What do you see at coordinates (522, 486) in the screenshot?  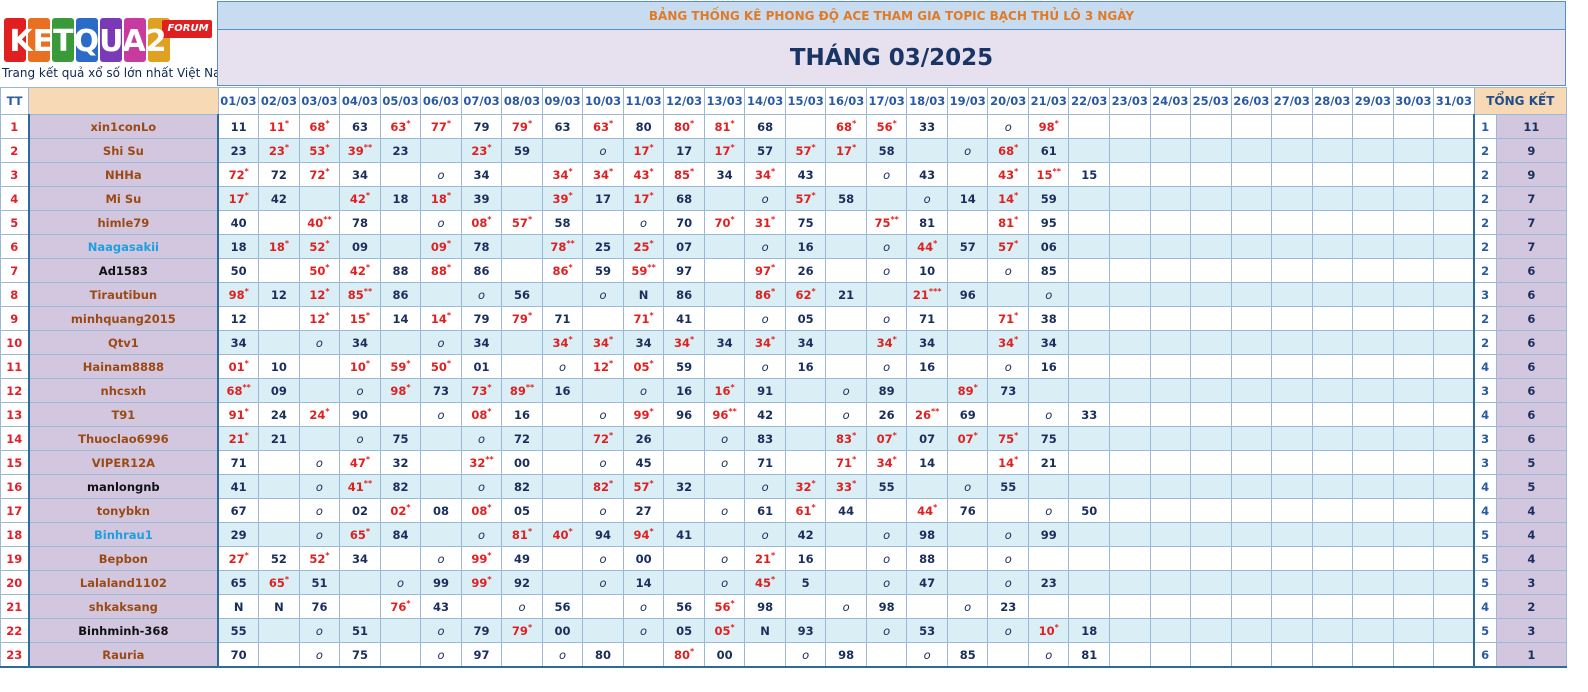 I see `day-cell: 82` at bounding box center [522, 486].